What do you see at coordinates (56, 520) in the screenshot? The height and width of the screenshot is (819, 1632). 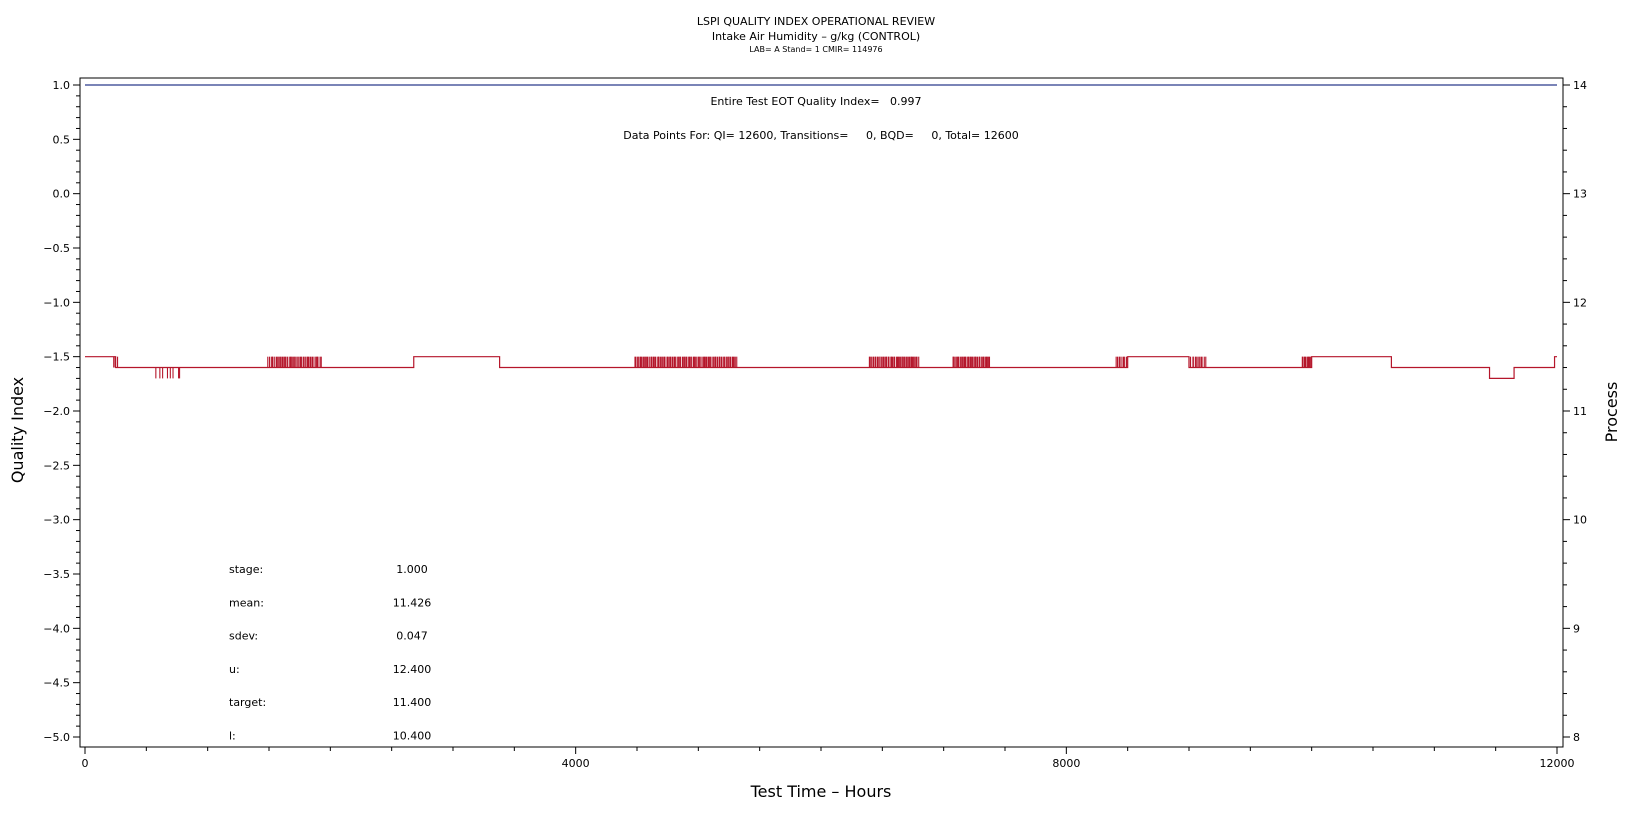 I see `y-tick-label: −3.0` at bounding box center [56, 520].